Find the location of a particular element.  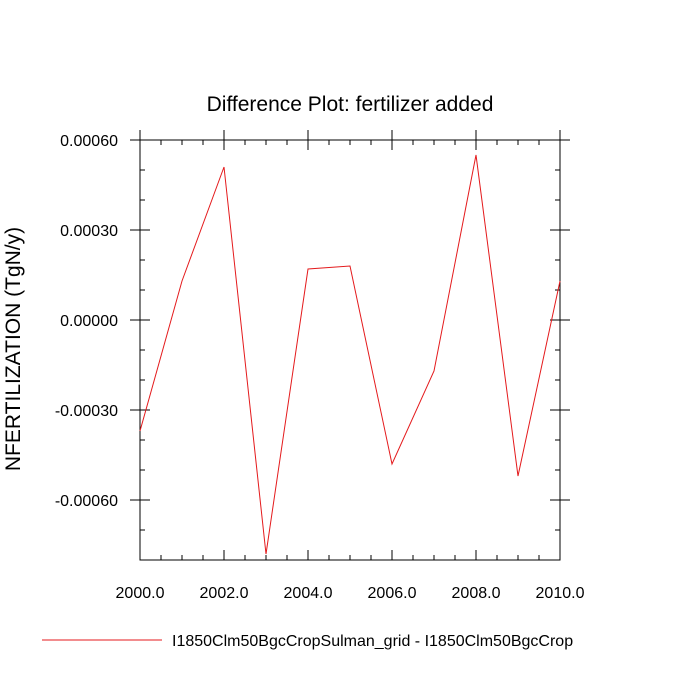

y-axis-label: NFERTILIZATION (TgN/y) is located at coordinates (13, 349).